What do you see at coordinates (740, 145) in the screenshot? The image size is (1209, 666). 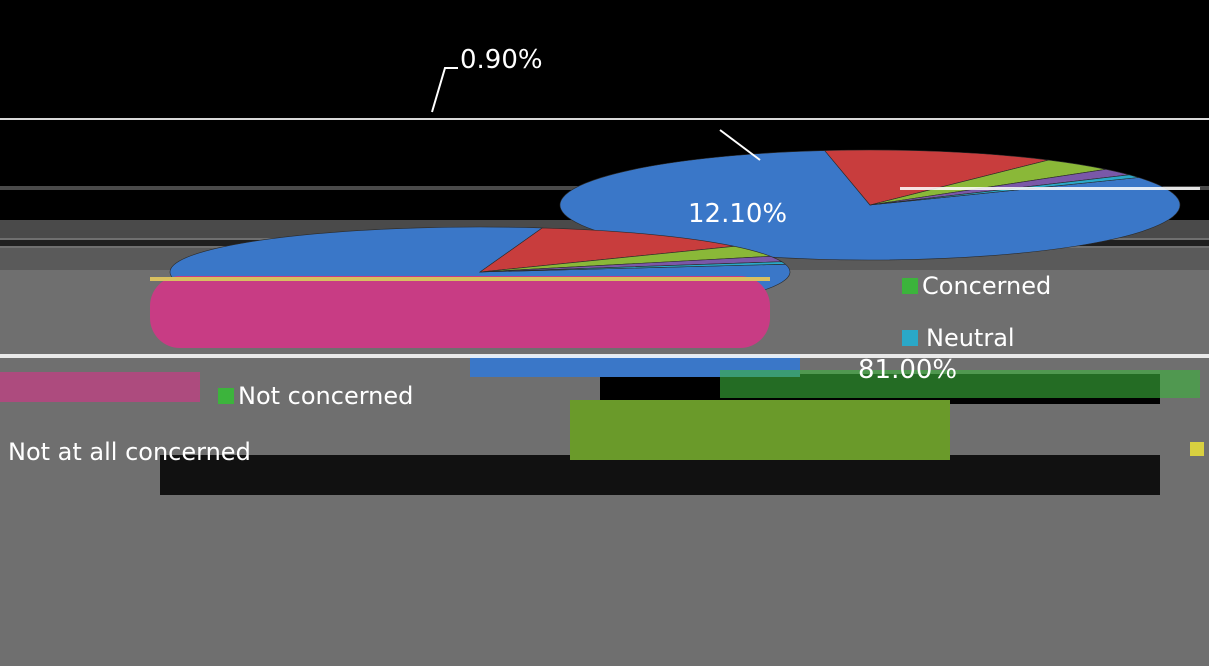 I see `leader-line-mid` at bounding box center [740, 145].